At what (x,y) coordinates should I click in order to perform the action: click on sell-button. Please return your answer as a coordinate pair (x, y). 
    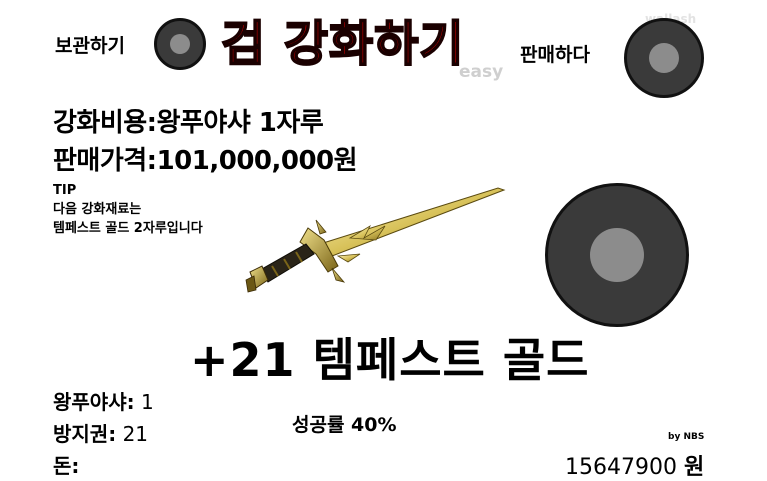
    Looking at the image, I should click on (664, 58).